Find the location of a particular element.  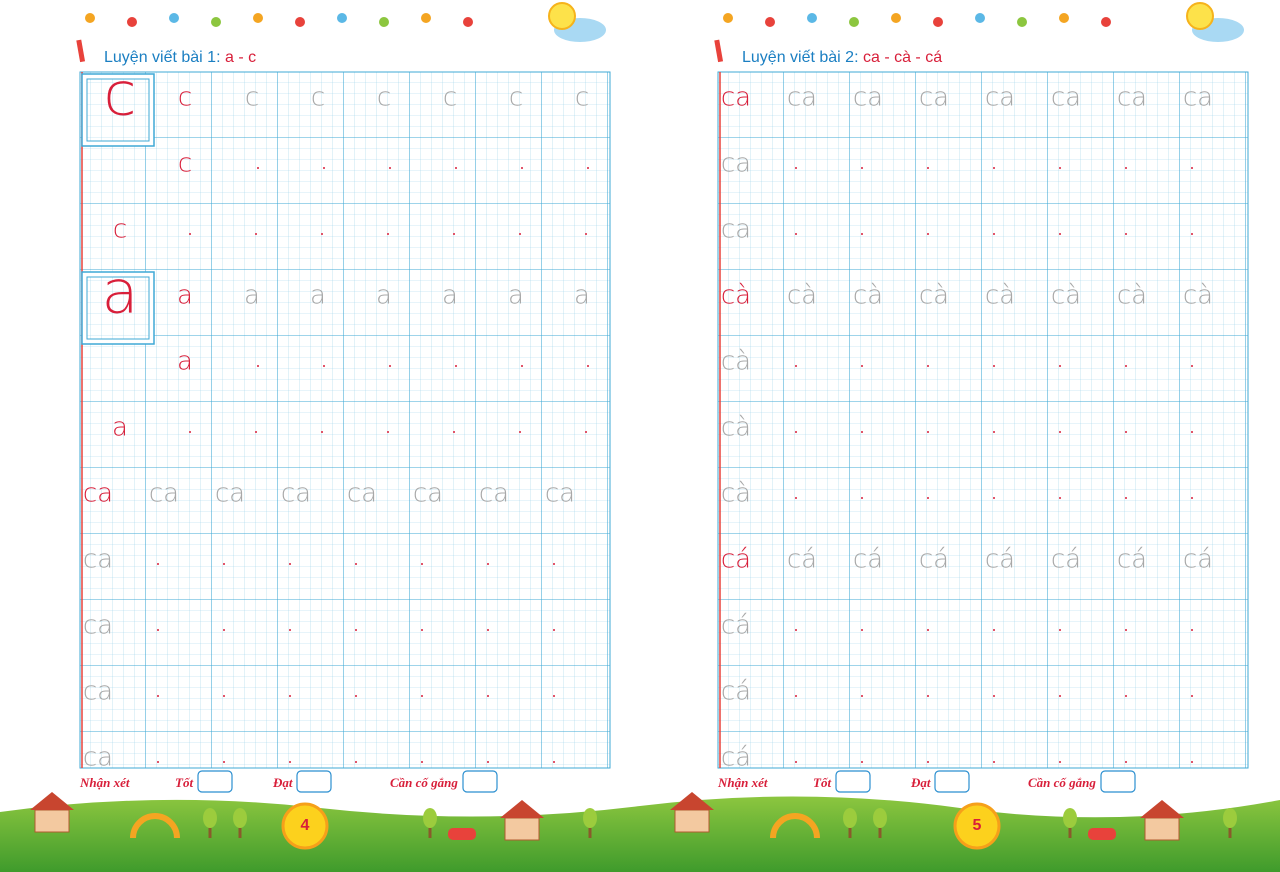

pencil-icon is located at coordinates (81, 51).